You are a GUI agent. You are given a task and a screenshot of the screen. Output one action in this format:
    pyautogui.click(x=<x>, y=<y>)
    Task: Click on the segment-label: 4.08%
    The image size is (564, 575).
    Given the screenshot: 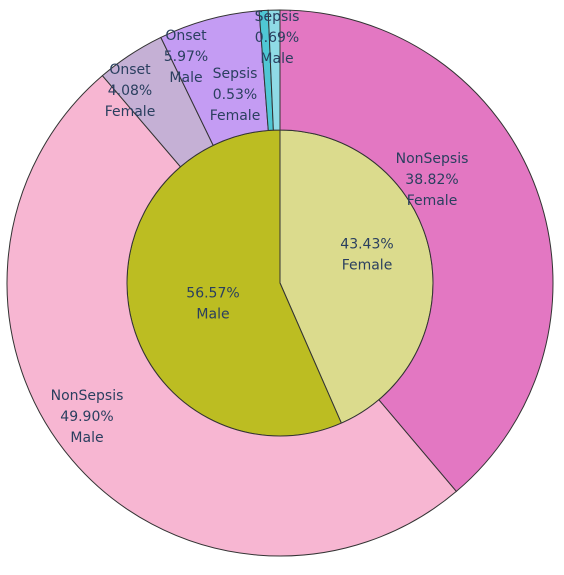 What is the action you would take?
    pyautogui.click(x=130, y=91)
    